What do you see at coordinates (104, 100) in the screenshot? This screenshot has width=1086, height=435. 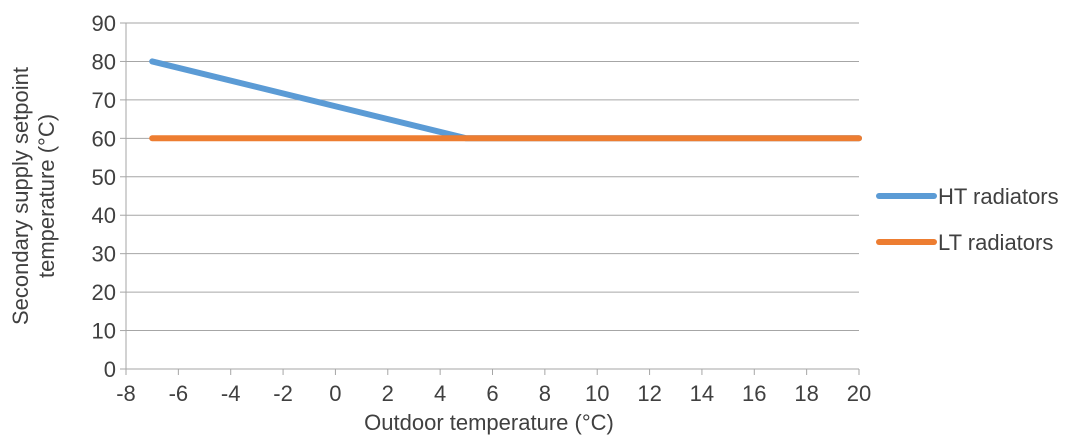 I see `y-tick-label: 70` at bounding box center [104, 100].